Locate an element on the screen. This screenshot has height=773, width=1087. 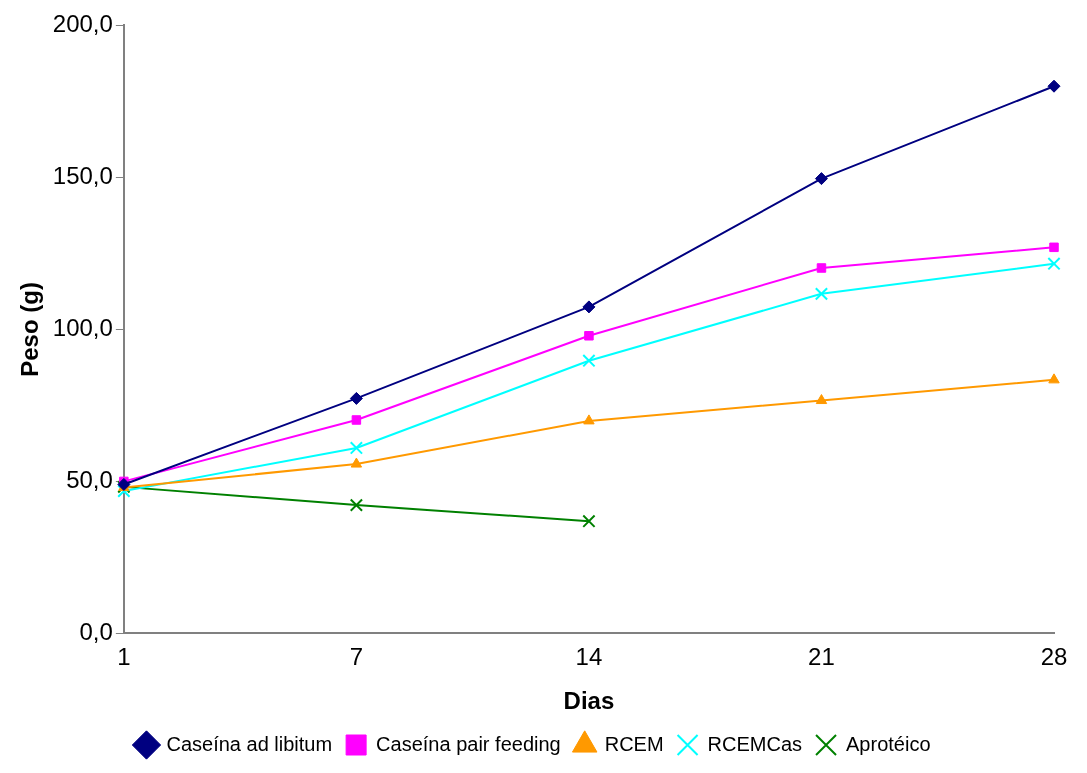
y-tick-label: 0,0 is located at coordinates (96, 632).